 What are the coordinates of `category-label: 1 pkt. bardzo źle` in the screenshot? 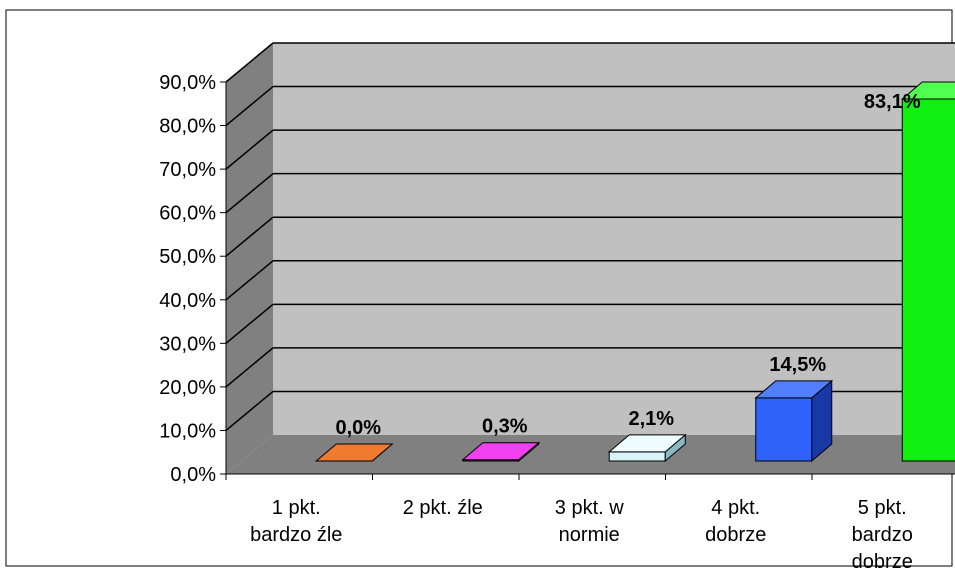 It's located at (296, 521).